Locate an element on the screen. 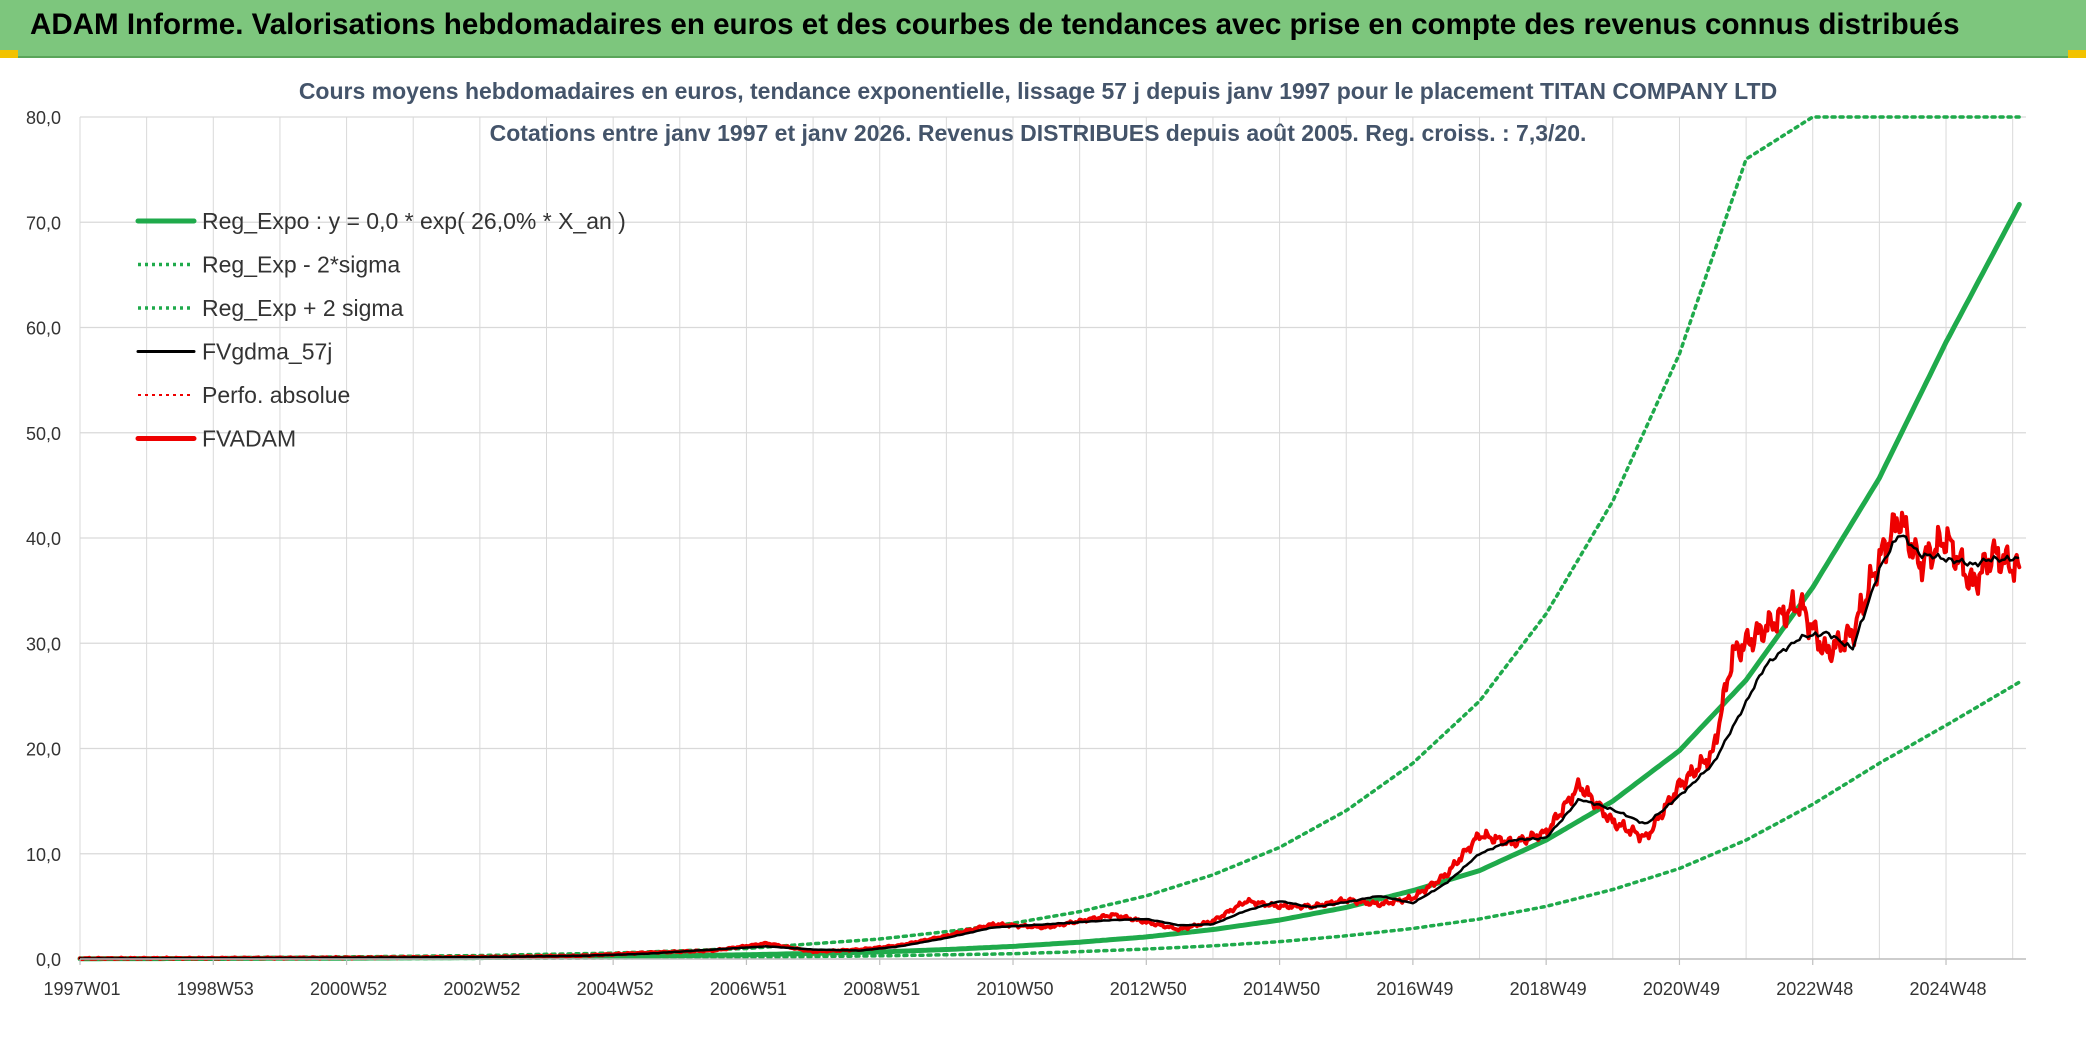 The image size is (2086, 1038). legend-label: Reg_Exp - 2*sigma is located at coordinates (301, 265).